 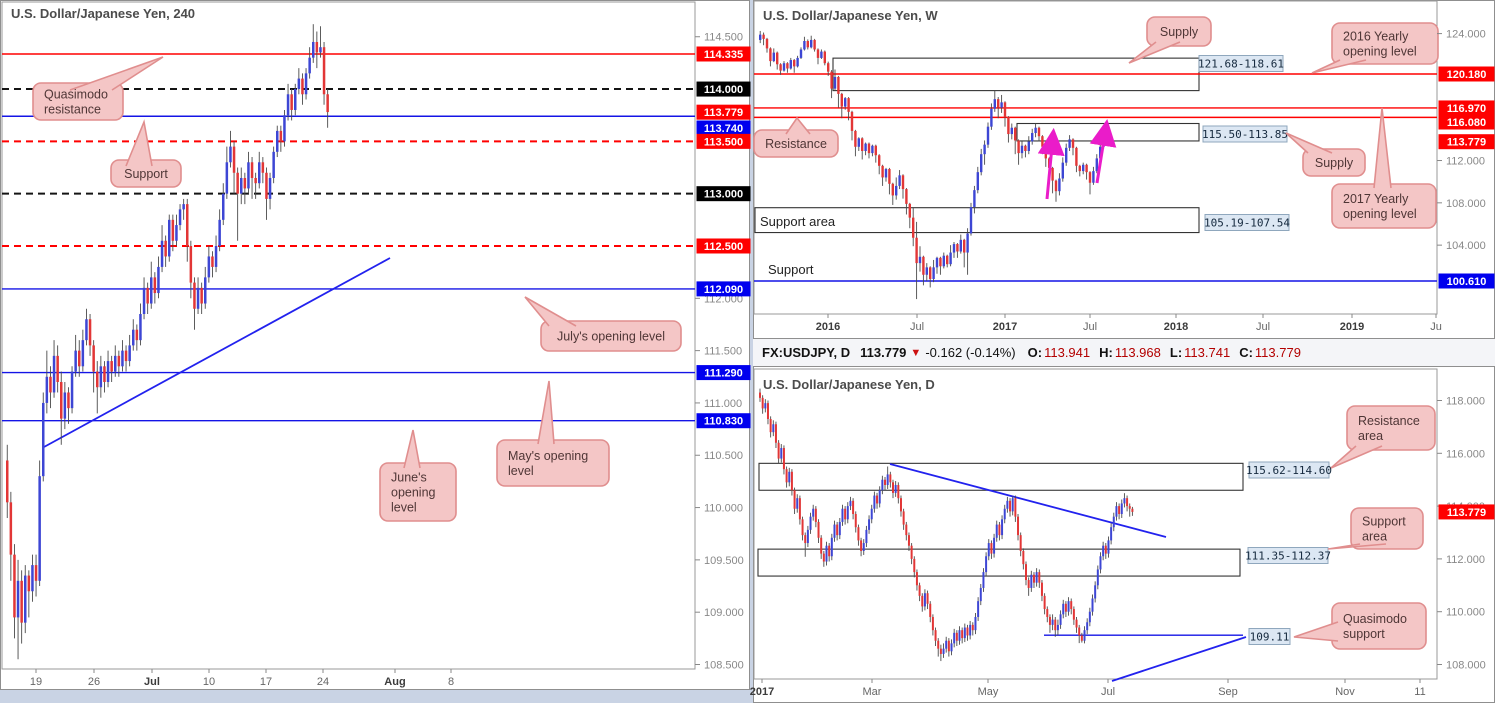 I want to click on zone-value-text: 109.11, so click(x=1270, y=637).